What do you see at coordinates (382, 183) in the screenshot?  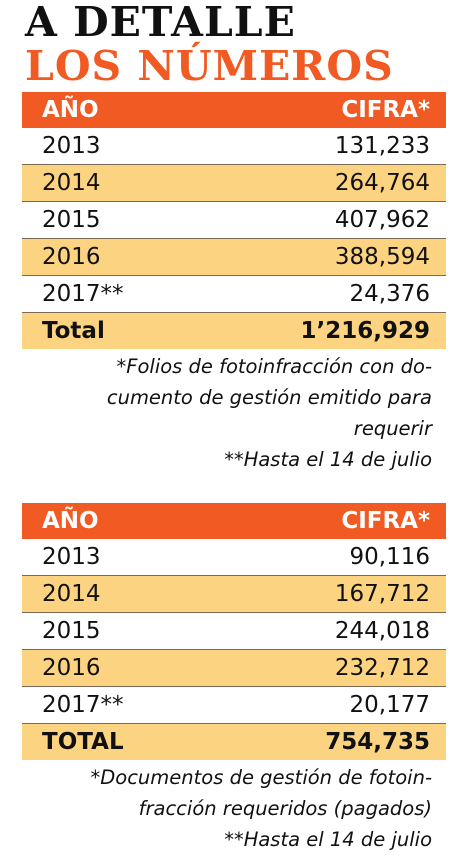 I see `cell: 264,764` at bounding box center [382, 183].